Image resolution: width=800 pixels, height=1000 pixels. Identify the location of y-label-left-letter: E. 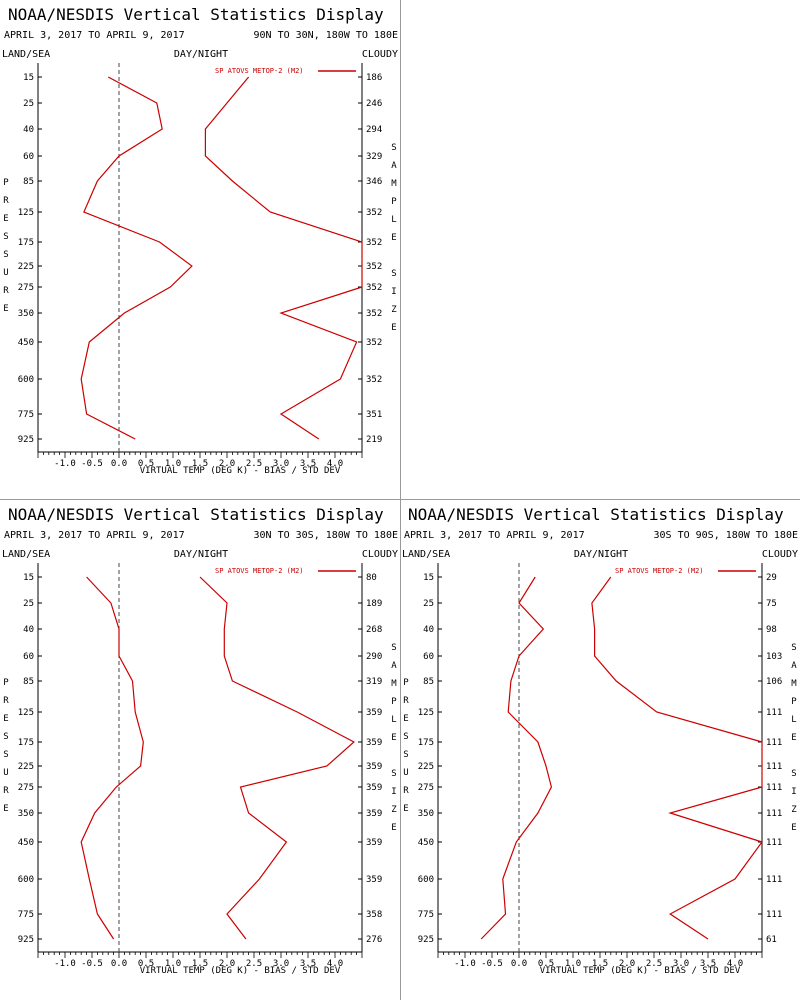
(5, 809).